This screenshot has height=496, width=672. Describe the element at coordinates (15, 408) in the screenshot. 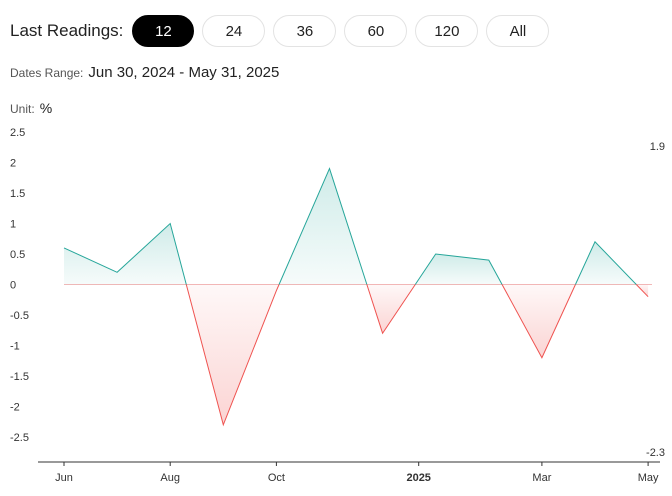

I see `y-tick-label: -2` at that location.